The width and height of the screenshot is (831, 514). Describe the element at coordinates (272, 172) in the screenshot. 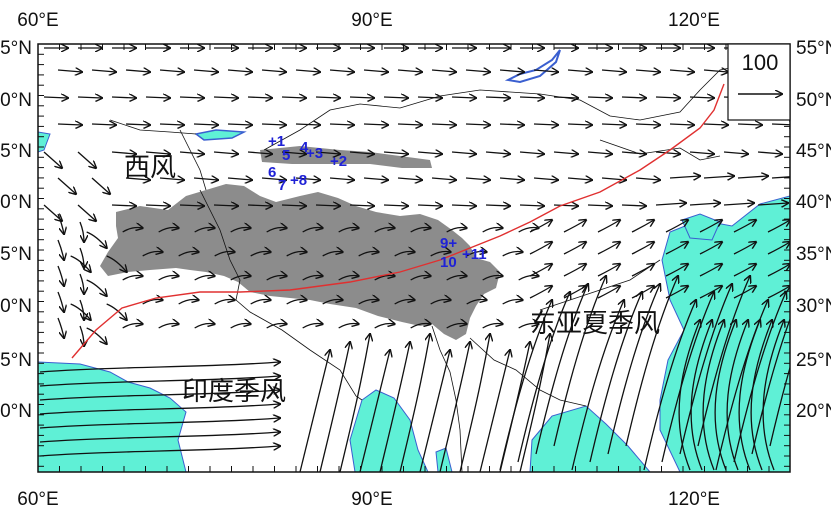

I see `site-6: 6` at that location.